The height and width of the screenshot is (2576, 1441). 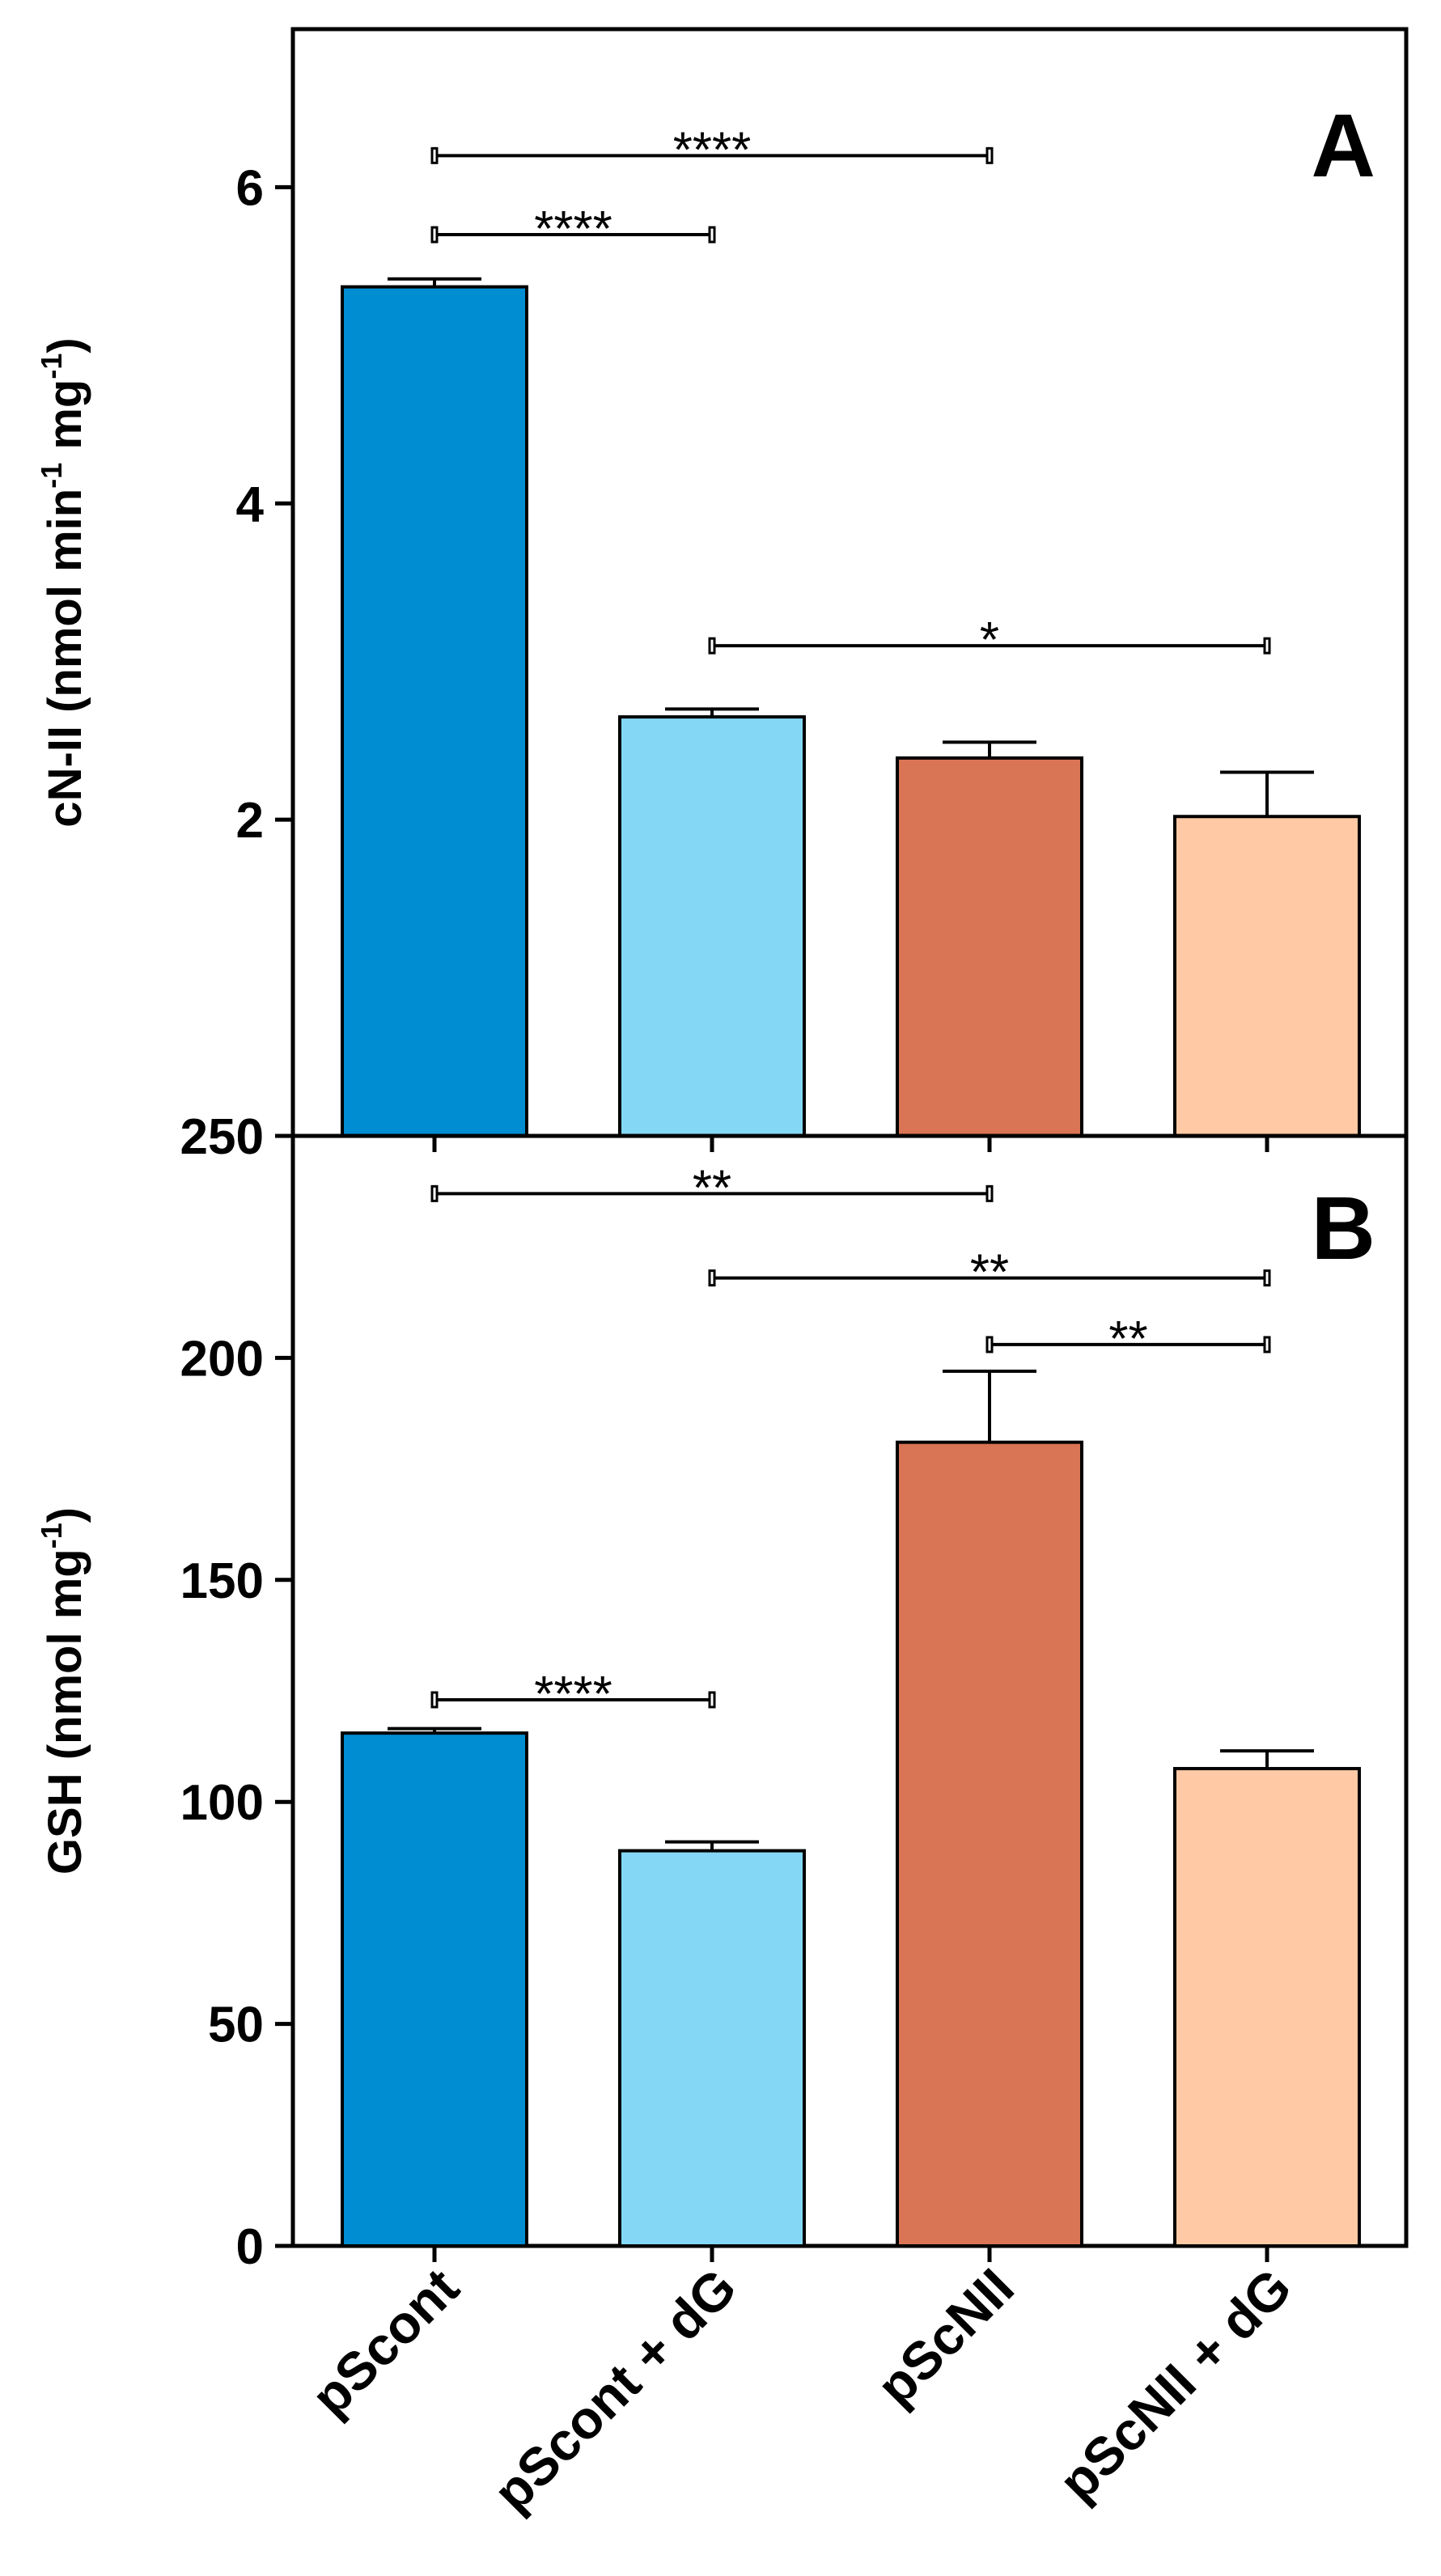 I want to click on x-category-label: pScont + dG, so click(x=614, y=2390).